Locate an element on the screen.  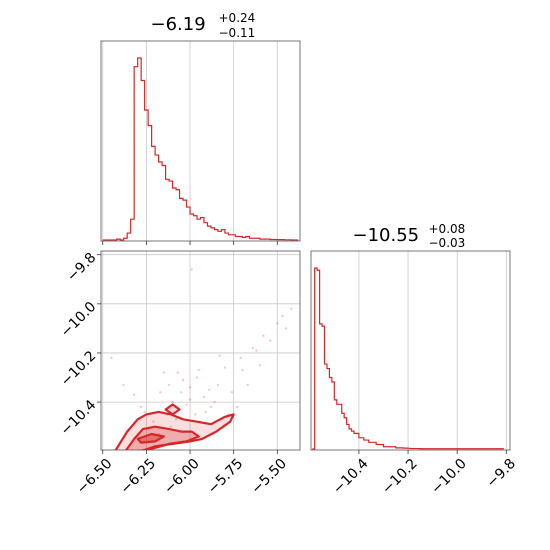
x-tick-label-param2: −10.0 is located at coordinates (449, 477).